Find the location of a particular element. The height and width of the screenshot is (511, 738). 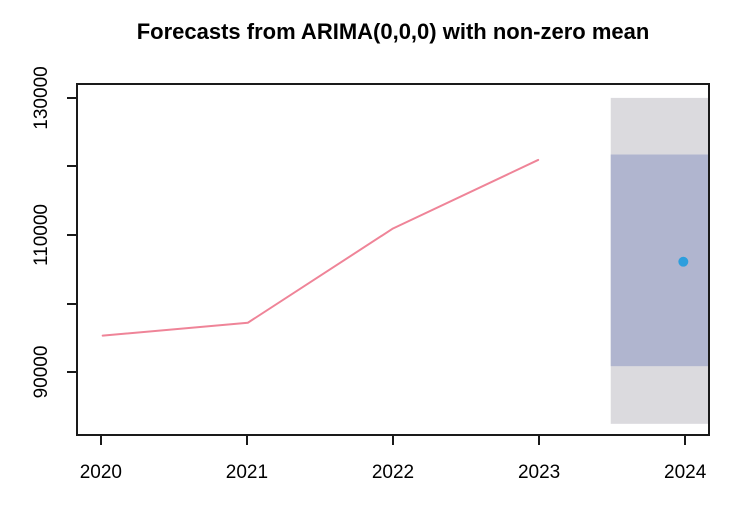

y-axis-tick-label: 90000 is located at coordinates (41, 372).